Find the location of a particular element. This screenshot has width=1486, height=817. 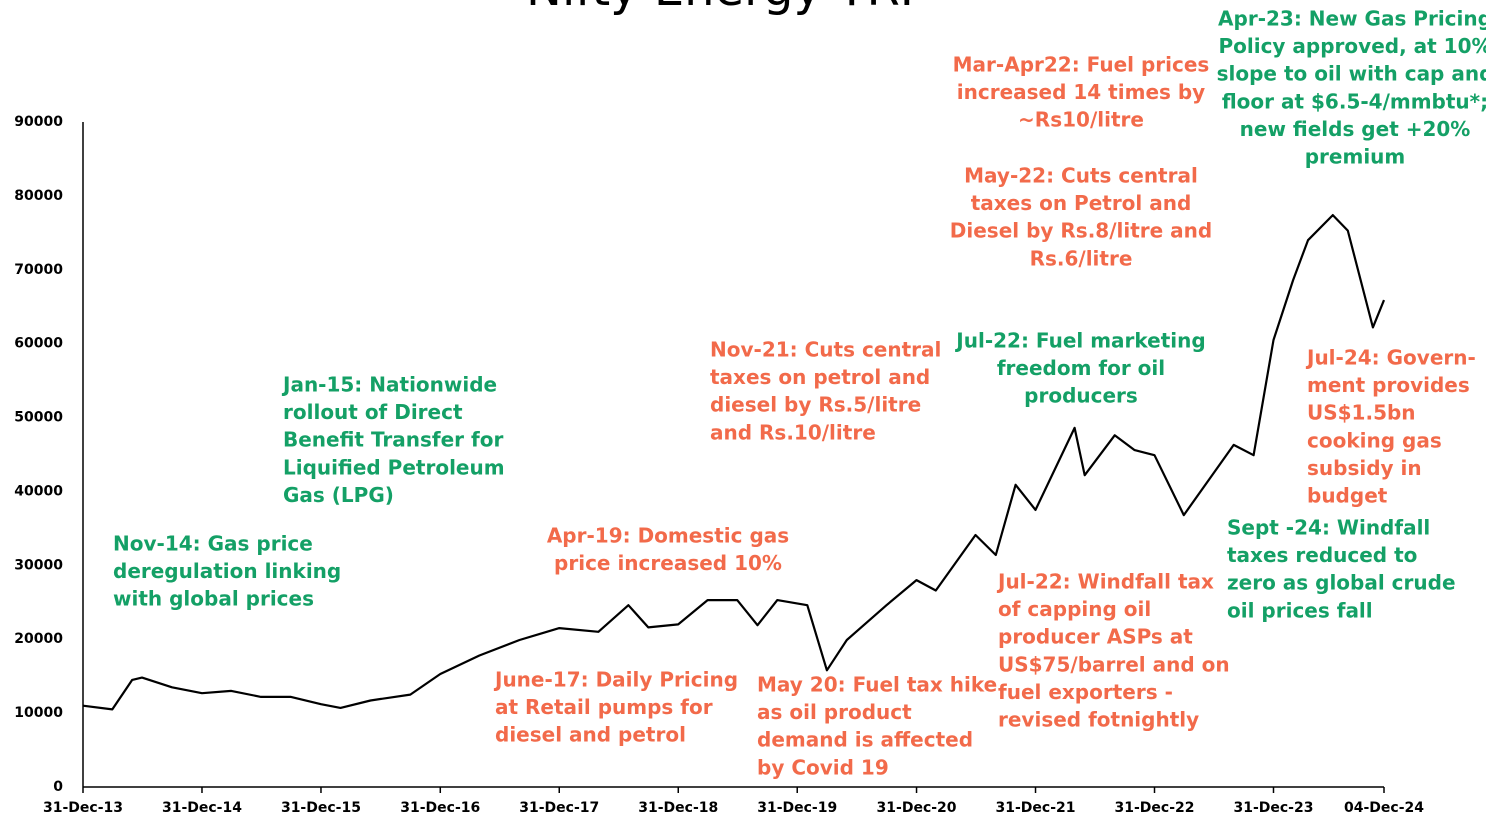

annotation: at Retail pumps for is located at coordinates (604, 707).